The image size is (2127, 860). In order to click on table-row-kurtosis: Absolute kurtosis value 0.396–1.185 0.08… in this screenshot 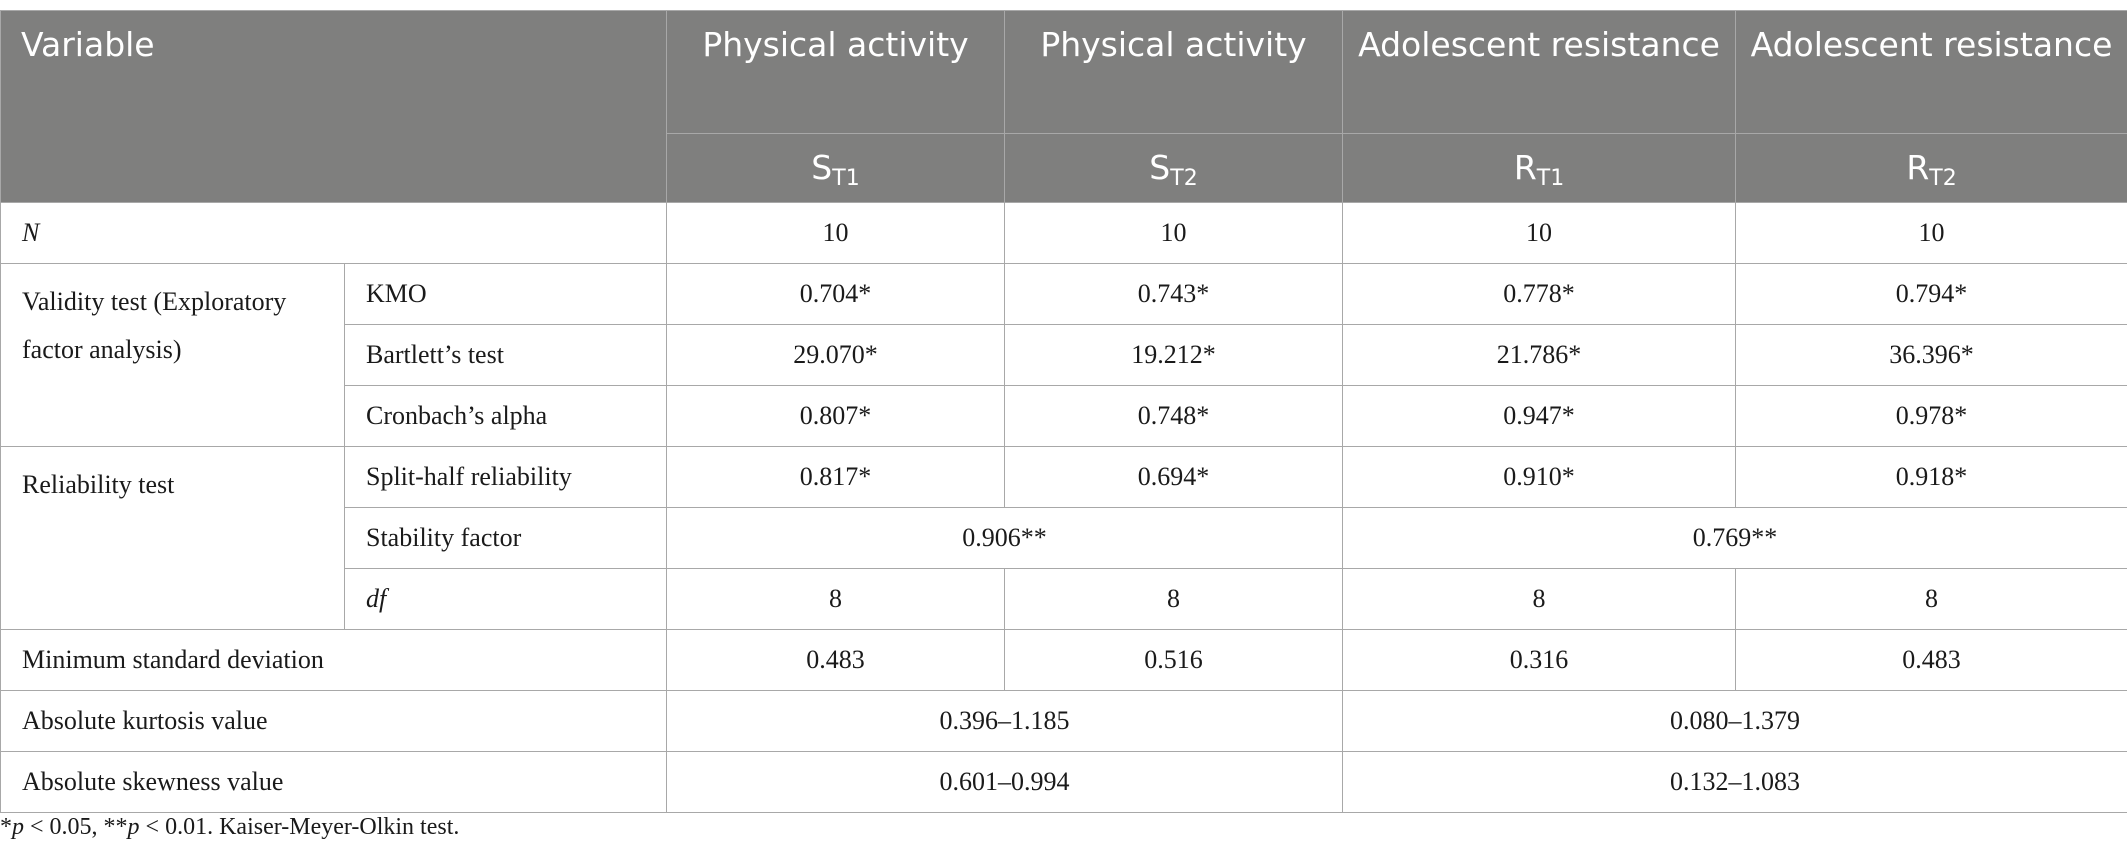, I will do `click(1063, 721)`.